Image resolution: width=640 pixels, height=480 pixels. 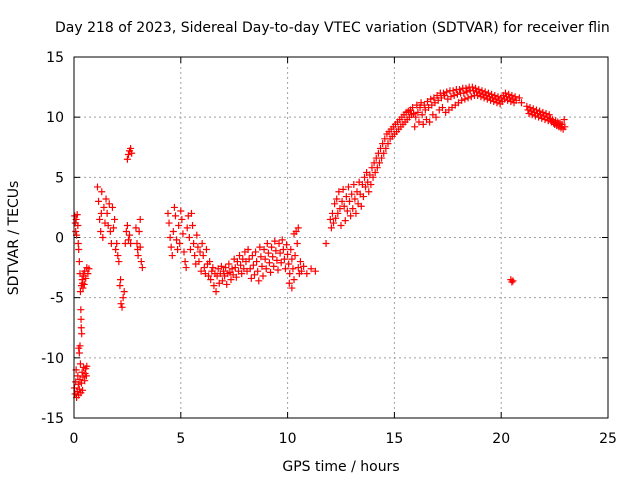 I want to click on y-tick-label: -5, so click(x=57, y=299).